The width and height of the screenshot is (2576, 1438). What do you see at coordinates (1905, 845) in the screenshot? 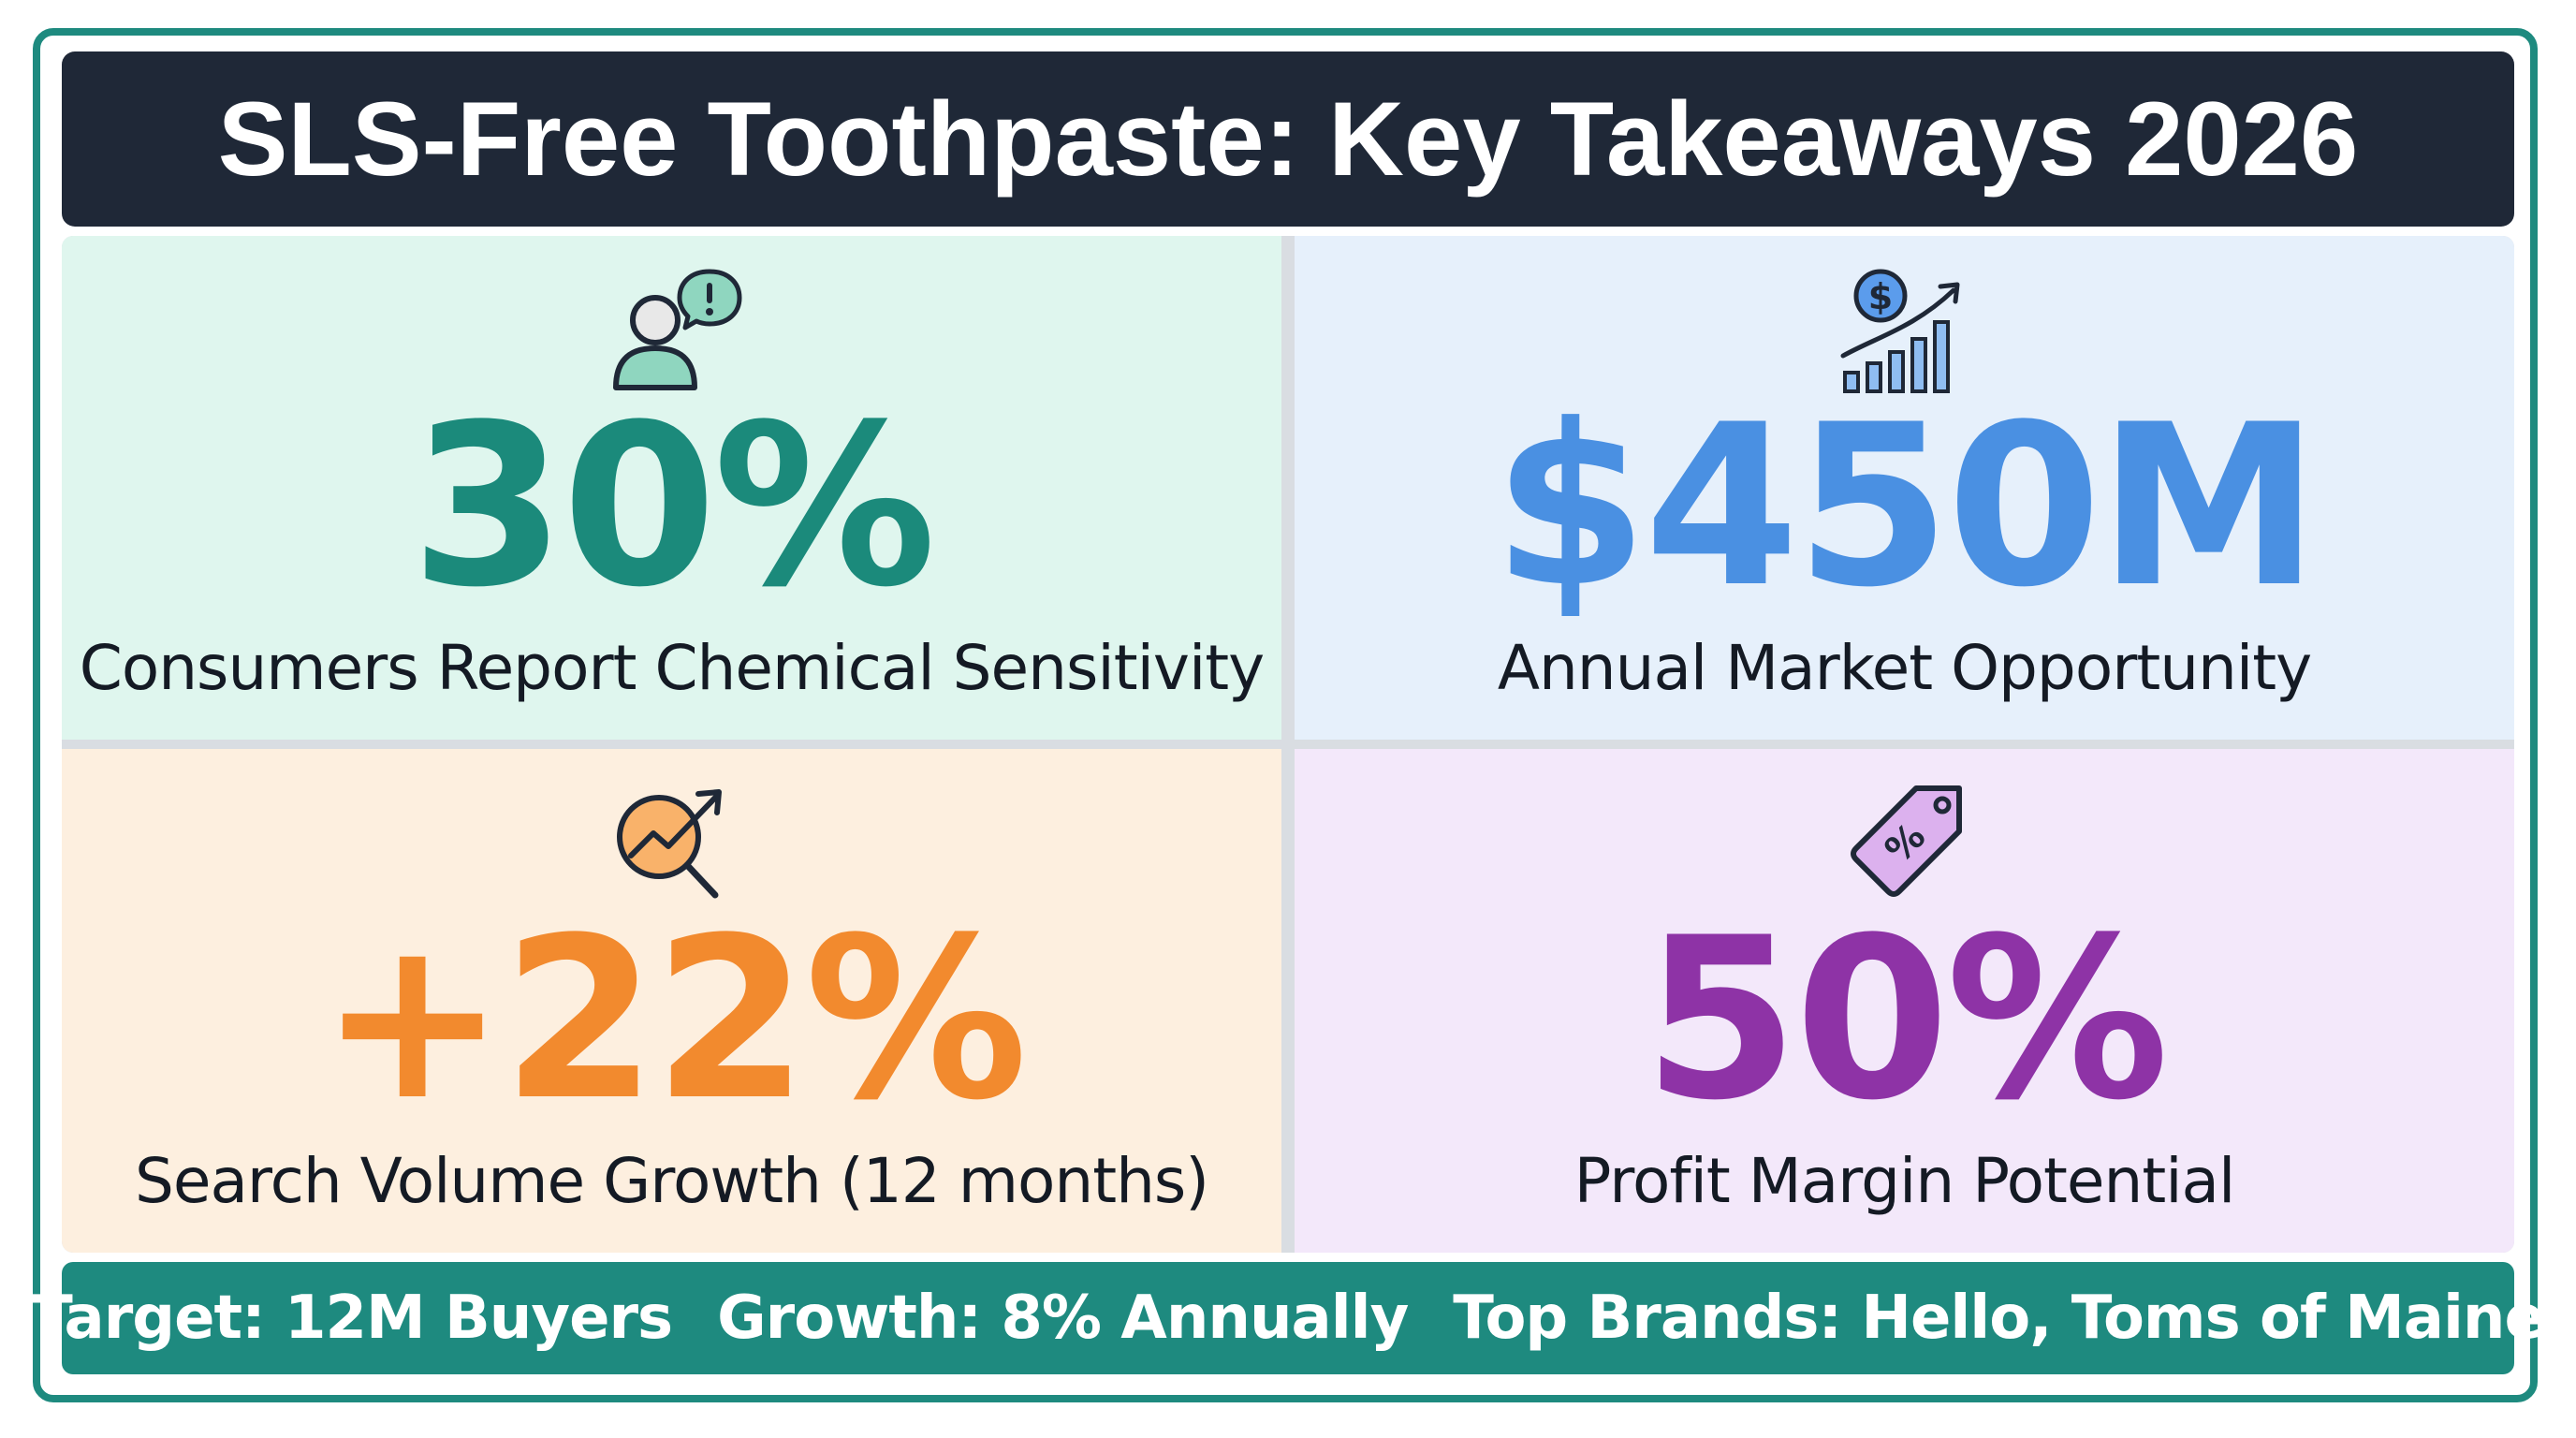
I see `percent-tag-icon: %` at bounding box center [1905, 845].